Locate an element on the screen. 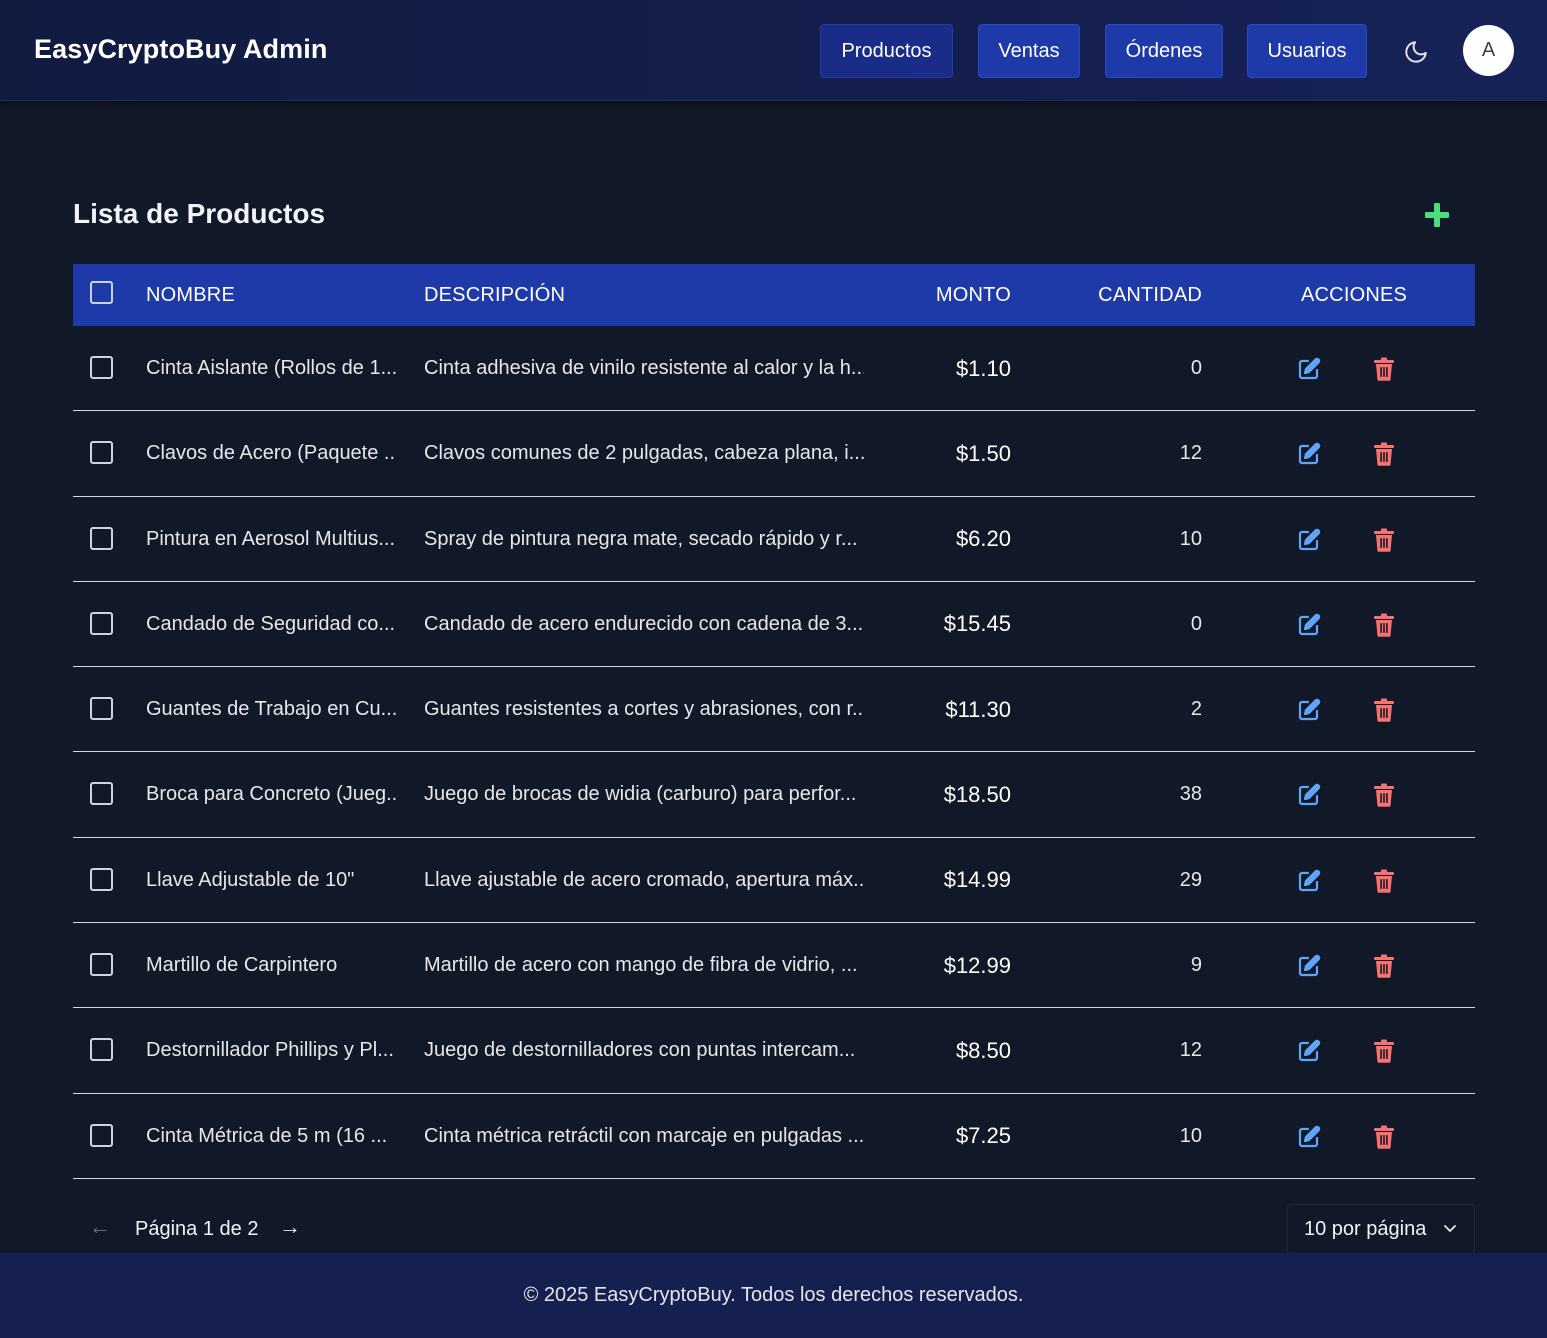  column-header-descripcion: DESCRIPCIÓN is located at coordinates (495, 294).